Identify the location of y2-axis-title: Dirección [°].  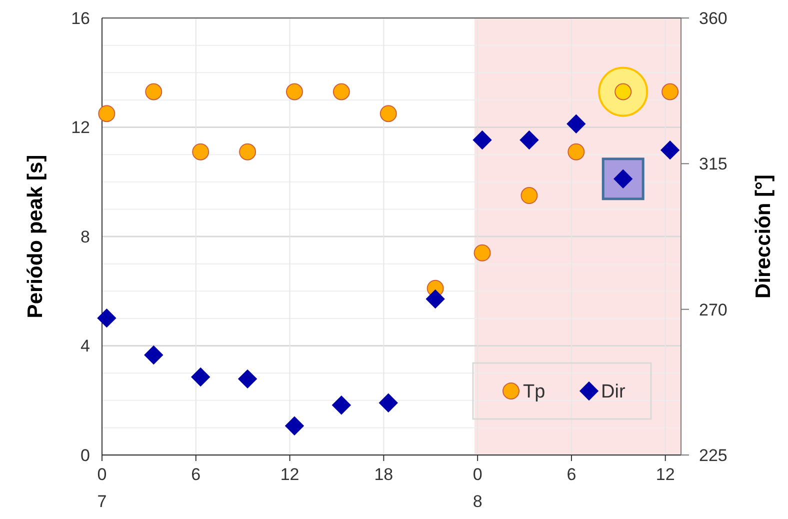
(763, 236).